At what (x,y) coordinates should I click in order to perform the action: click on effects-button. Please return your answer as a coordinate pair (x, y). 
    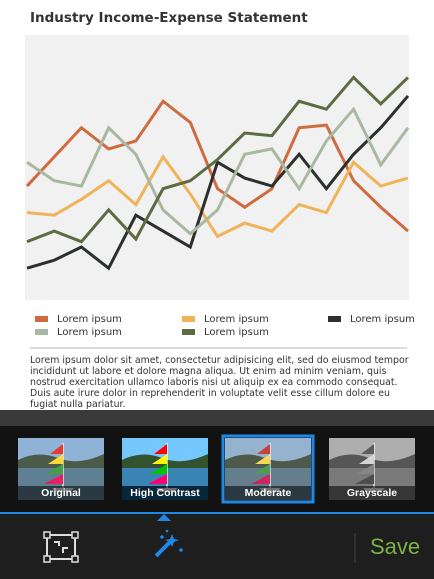
    Looking at the image, I should click on (168, 543).